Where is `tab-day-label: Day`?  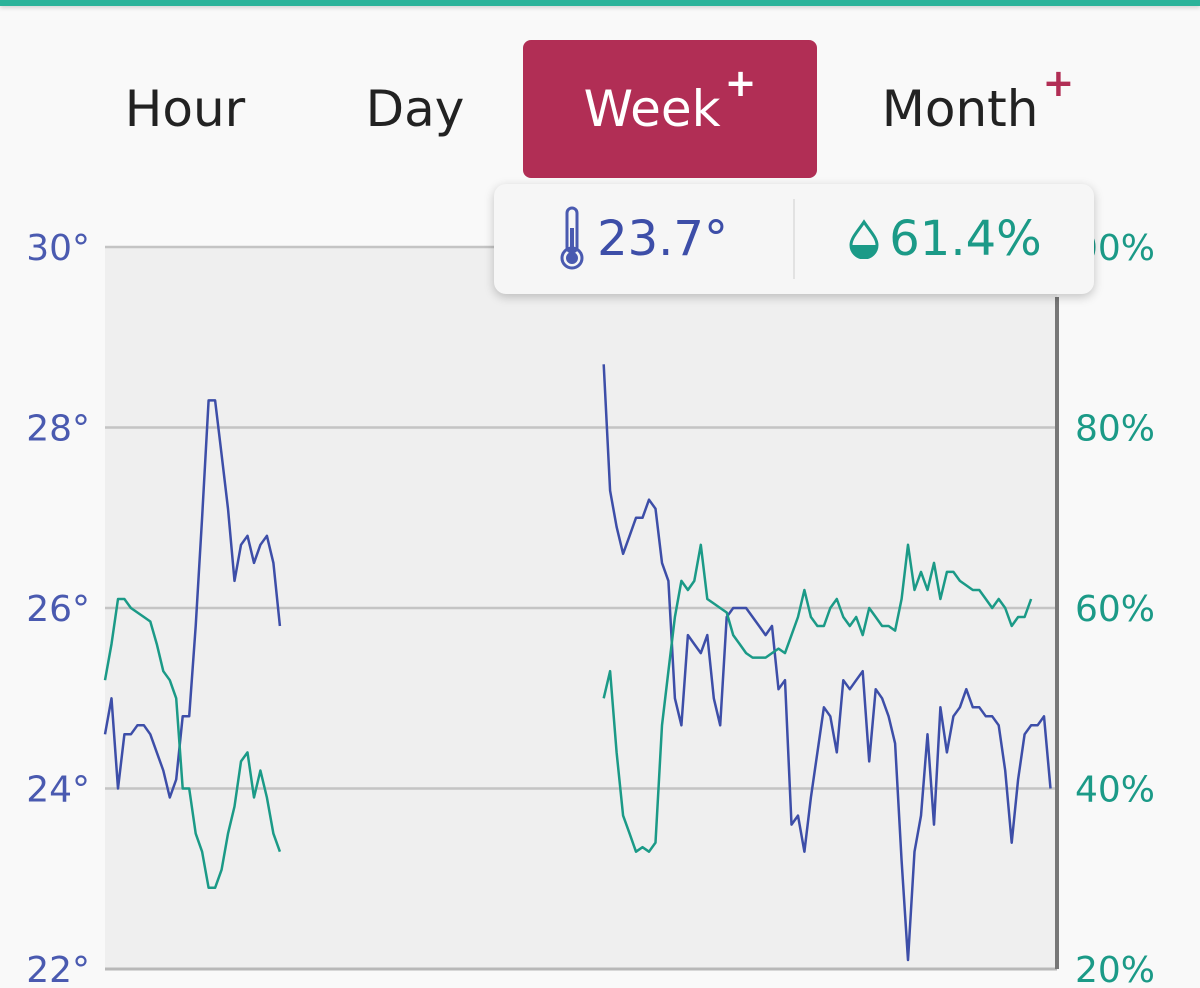
tab-day-label: Day is located at coordinates (415, 109).